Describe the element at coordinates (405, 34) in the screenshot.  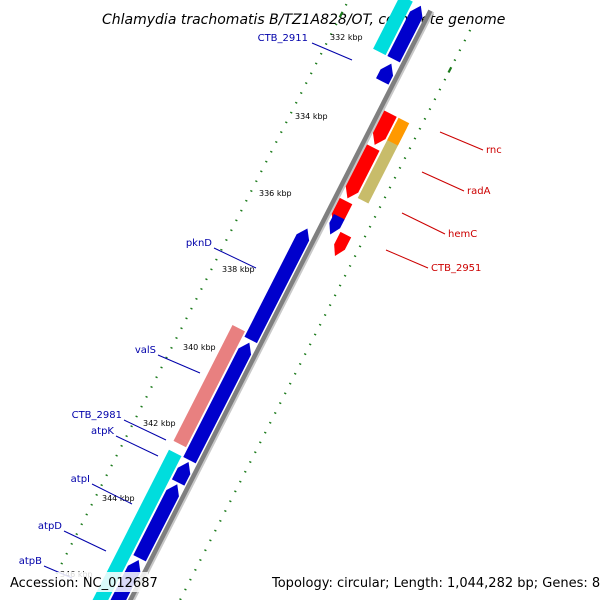
I see `gene-arrow-ctb2911` at that location.